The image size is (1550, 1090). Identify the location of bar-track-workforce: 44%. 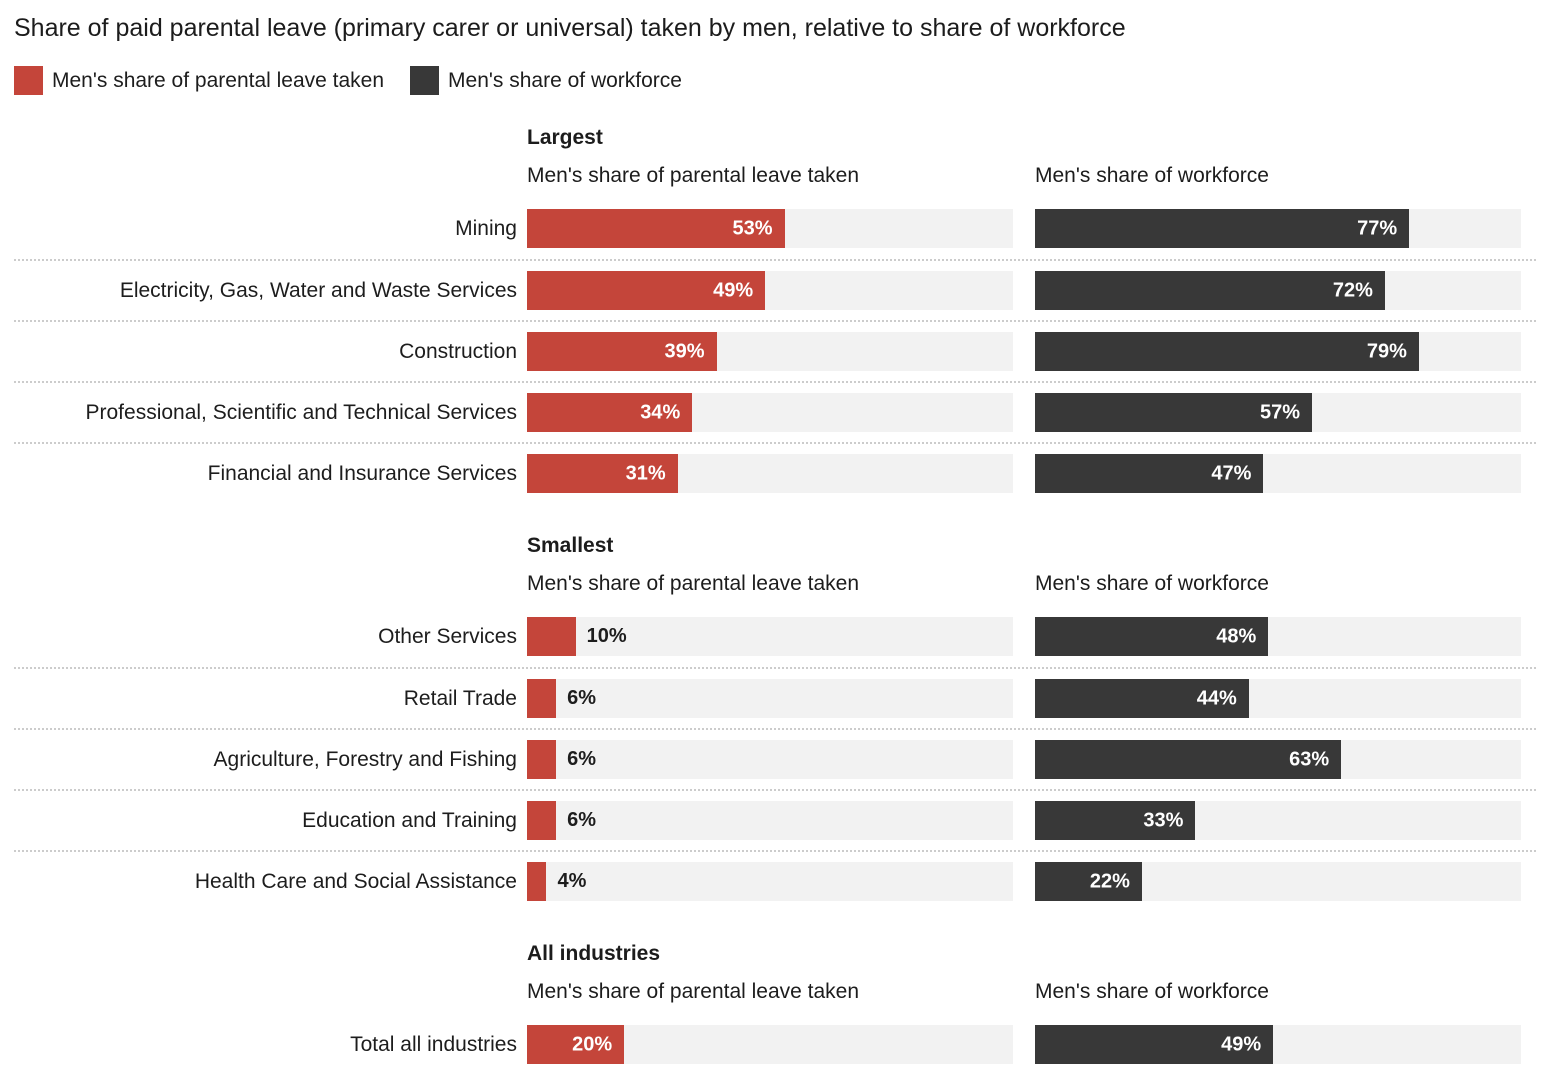
(1278, 698).